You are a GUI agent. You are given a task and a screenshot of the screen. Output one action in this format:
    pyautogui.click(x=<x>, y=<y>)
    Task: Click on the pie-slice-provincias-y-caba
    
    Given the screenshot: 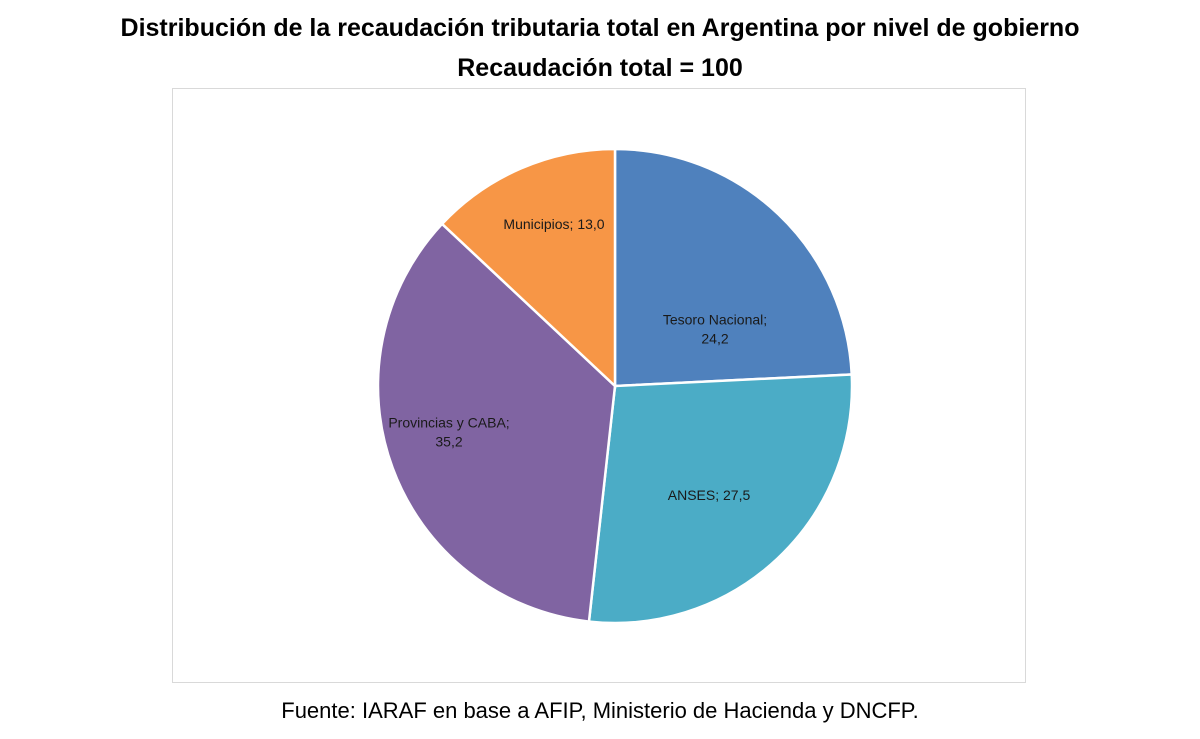 What is the action you would take?
    pyautogui.click(x=496, y=422)
    